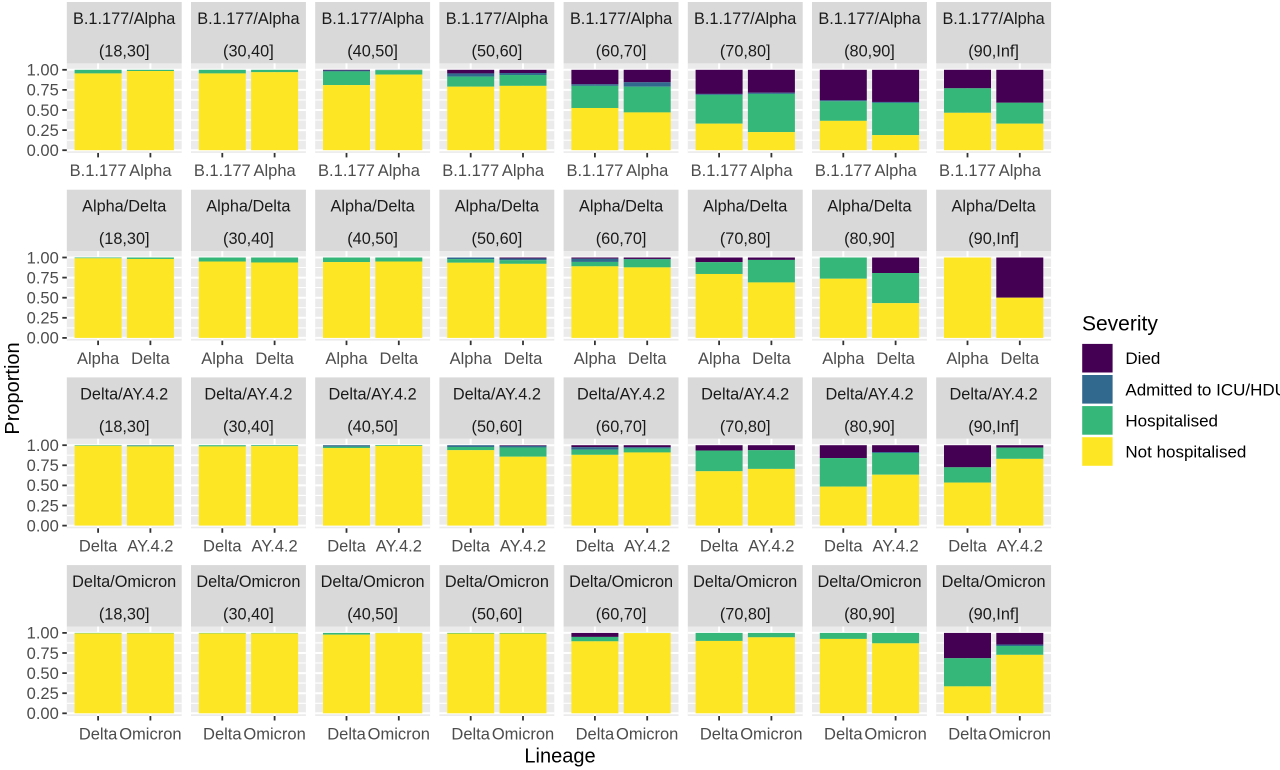 The image size is (1280, 770). Describe the element at coordinates (497, 51) in the screenshot. I see `svg-text: (50,60]` at that location.